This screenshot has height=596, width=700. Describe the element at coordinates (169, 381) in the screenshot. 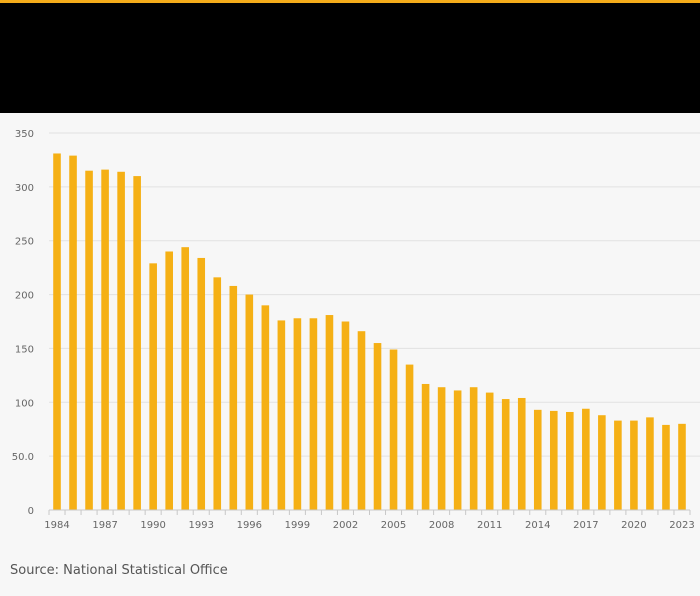

I see `bar-1991` at that location.